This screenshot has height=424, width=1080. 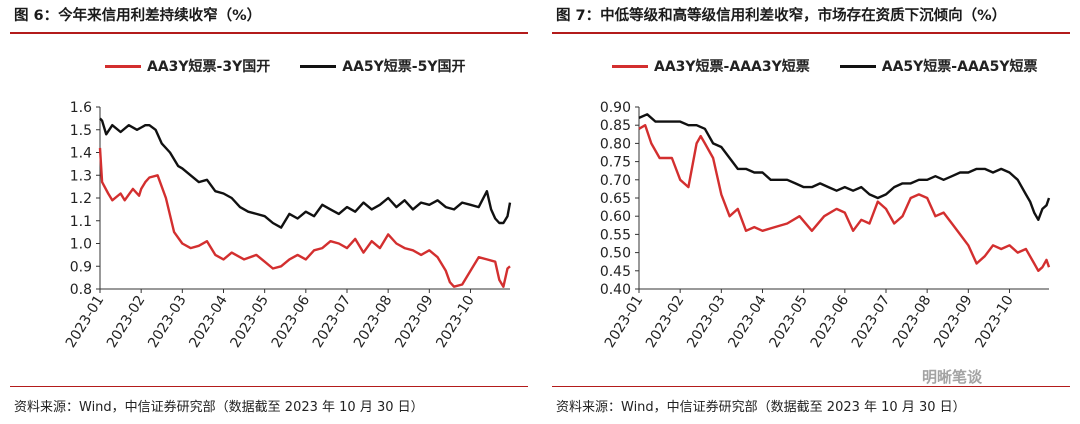 What do you see at coordinates (615, 290) in the screenshot?
I see `y-tick-label: 0.40` at bounding box center [615, 290].